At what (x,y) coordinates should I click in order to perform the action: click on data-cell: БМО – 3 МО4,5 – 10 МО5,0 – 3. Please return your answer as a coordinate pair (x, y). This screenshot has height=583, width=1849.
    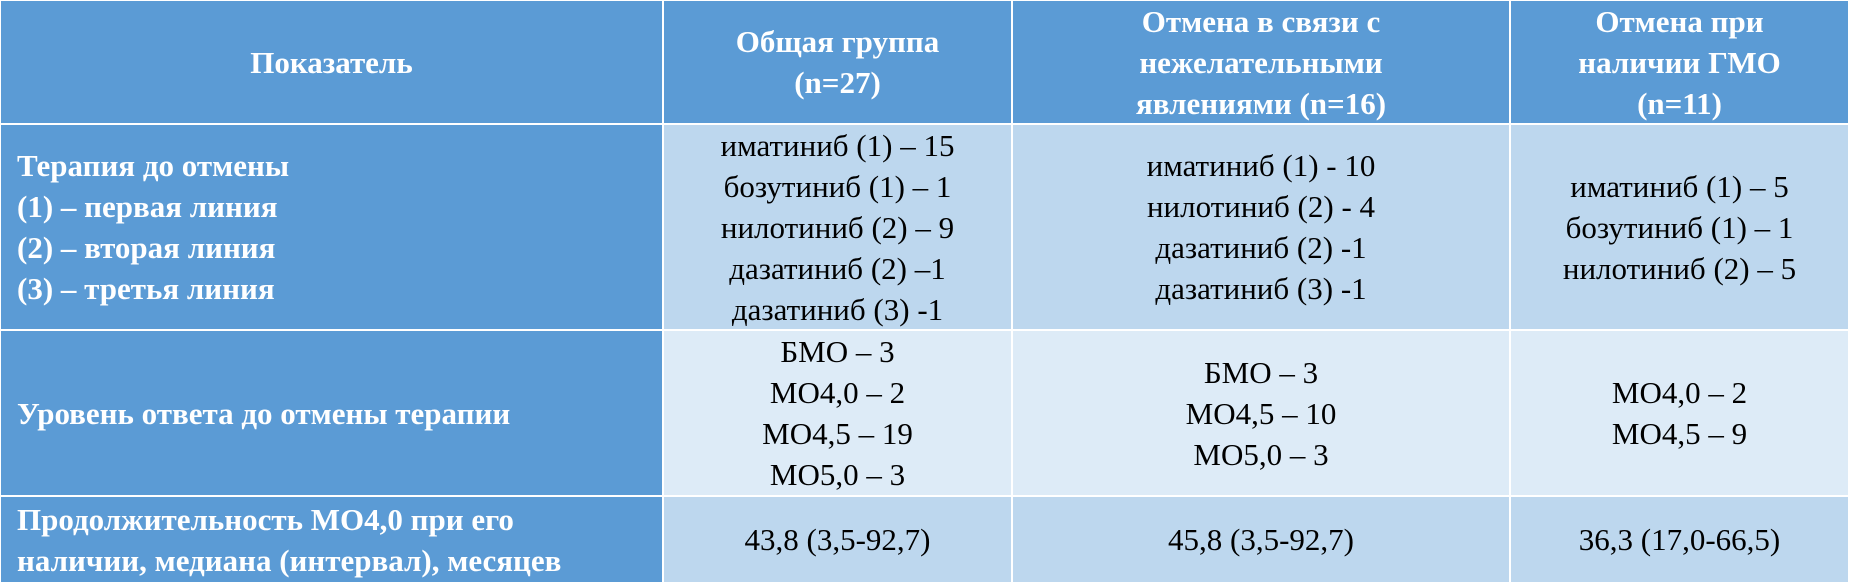
    Looking at the image, I should click on (1261, 413).